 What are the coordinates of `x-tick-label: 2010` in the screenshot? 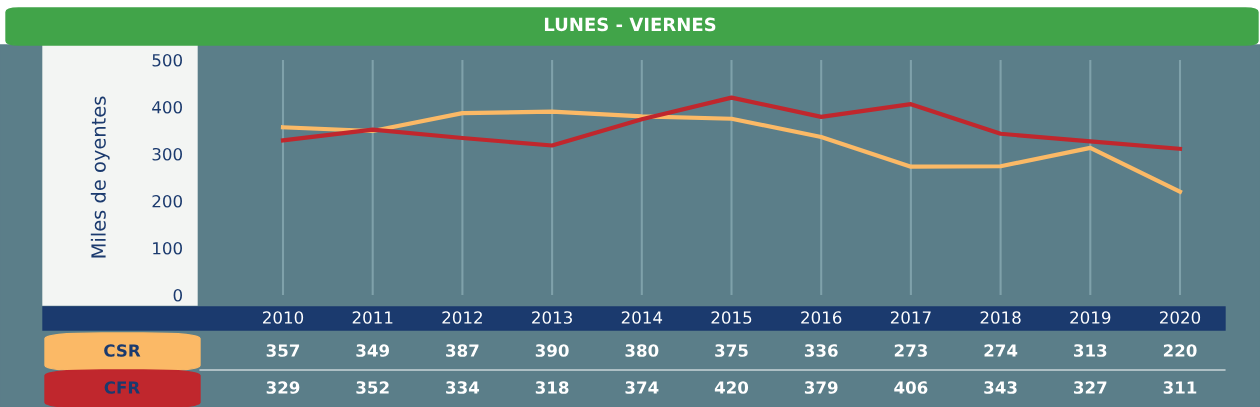 It's located at (283, 317).